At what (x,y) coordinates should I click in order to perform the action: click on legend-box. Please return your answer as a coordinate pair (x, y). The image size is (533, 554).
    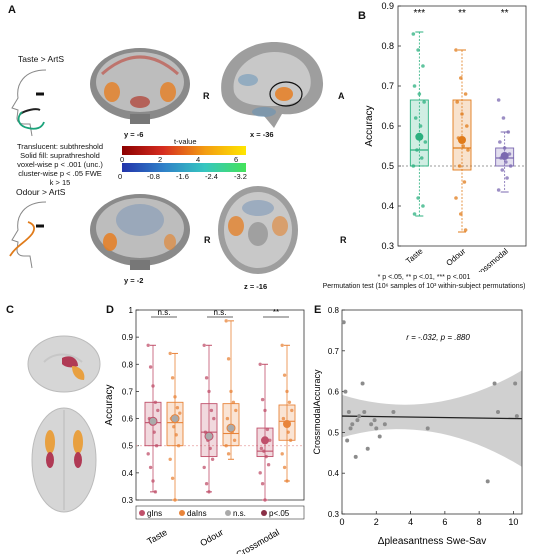
    Looking at the image, I should click on (220, 512).